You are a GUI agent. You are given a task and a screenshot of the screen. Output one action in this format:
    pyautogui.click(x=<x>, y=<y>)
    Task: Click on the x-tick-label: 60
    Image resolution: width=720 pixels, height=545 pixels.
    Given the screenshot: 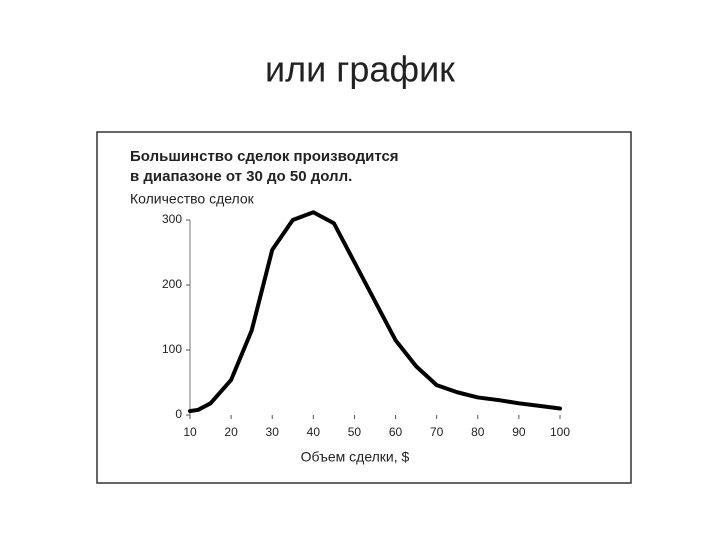 What is the action you would take?
    pyautogui.click(x=396, y=432)
    